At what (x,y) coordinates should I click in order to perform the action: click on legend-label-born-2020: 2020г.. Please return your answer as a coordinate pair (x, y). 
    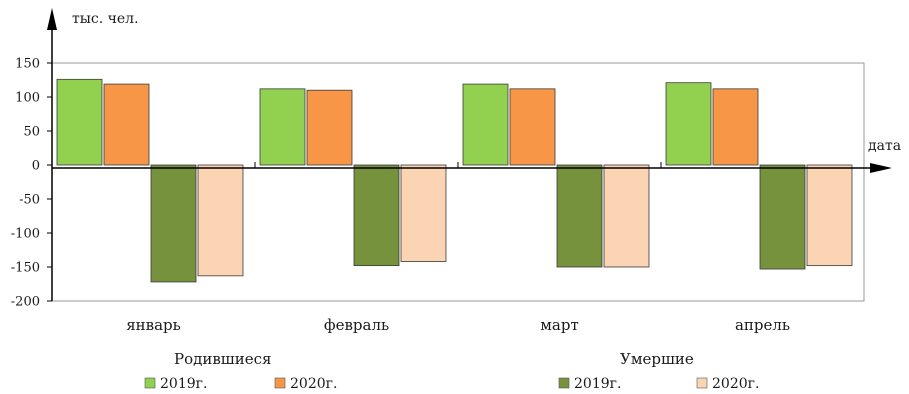
    Looking at the image, I should click on (313, 384).